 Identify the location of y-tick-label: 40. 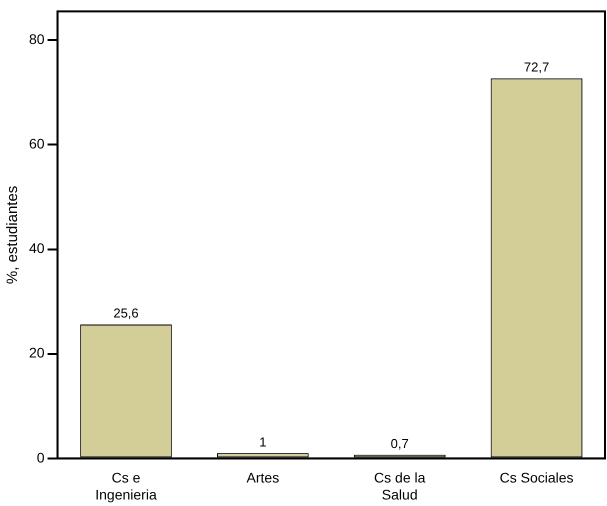
(36, 248).